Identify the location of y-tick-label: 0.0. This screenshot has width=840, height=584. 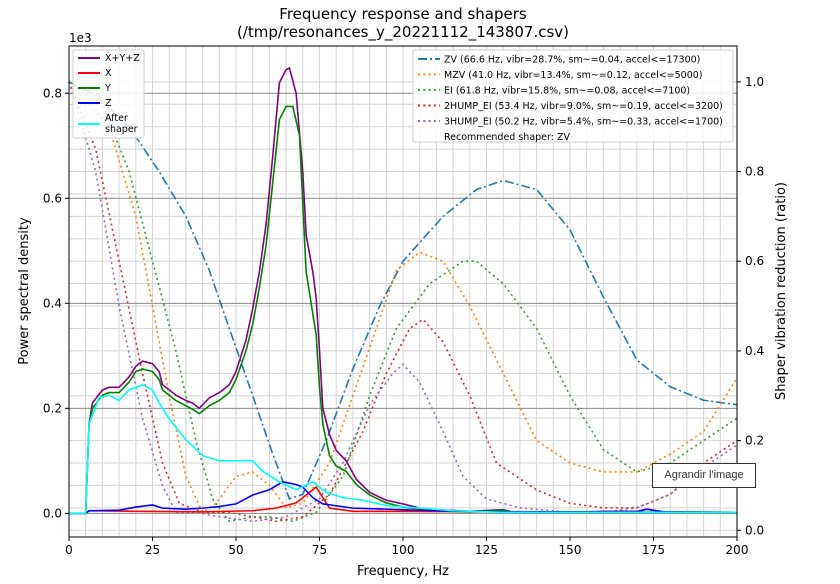
(52, 513).